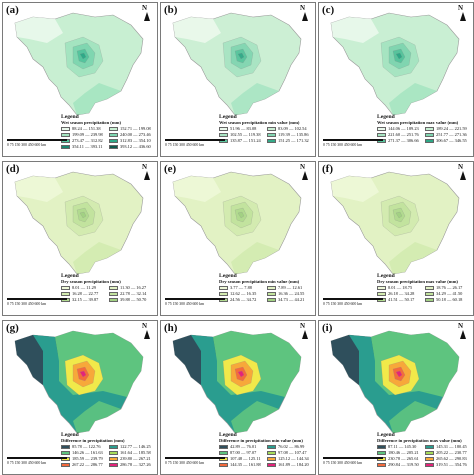 This screenshot has width=474, height=475. What do you see at coordinates (403, 134) in the screenshot?
I see `legend-class-label: 221.60 — 251.76` at bounding box center [403, 134].